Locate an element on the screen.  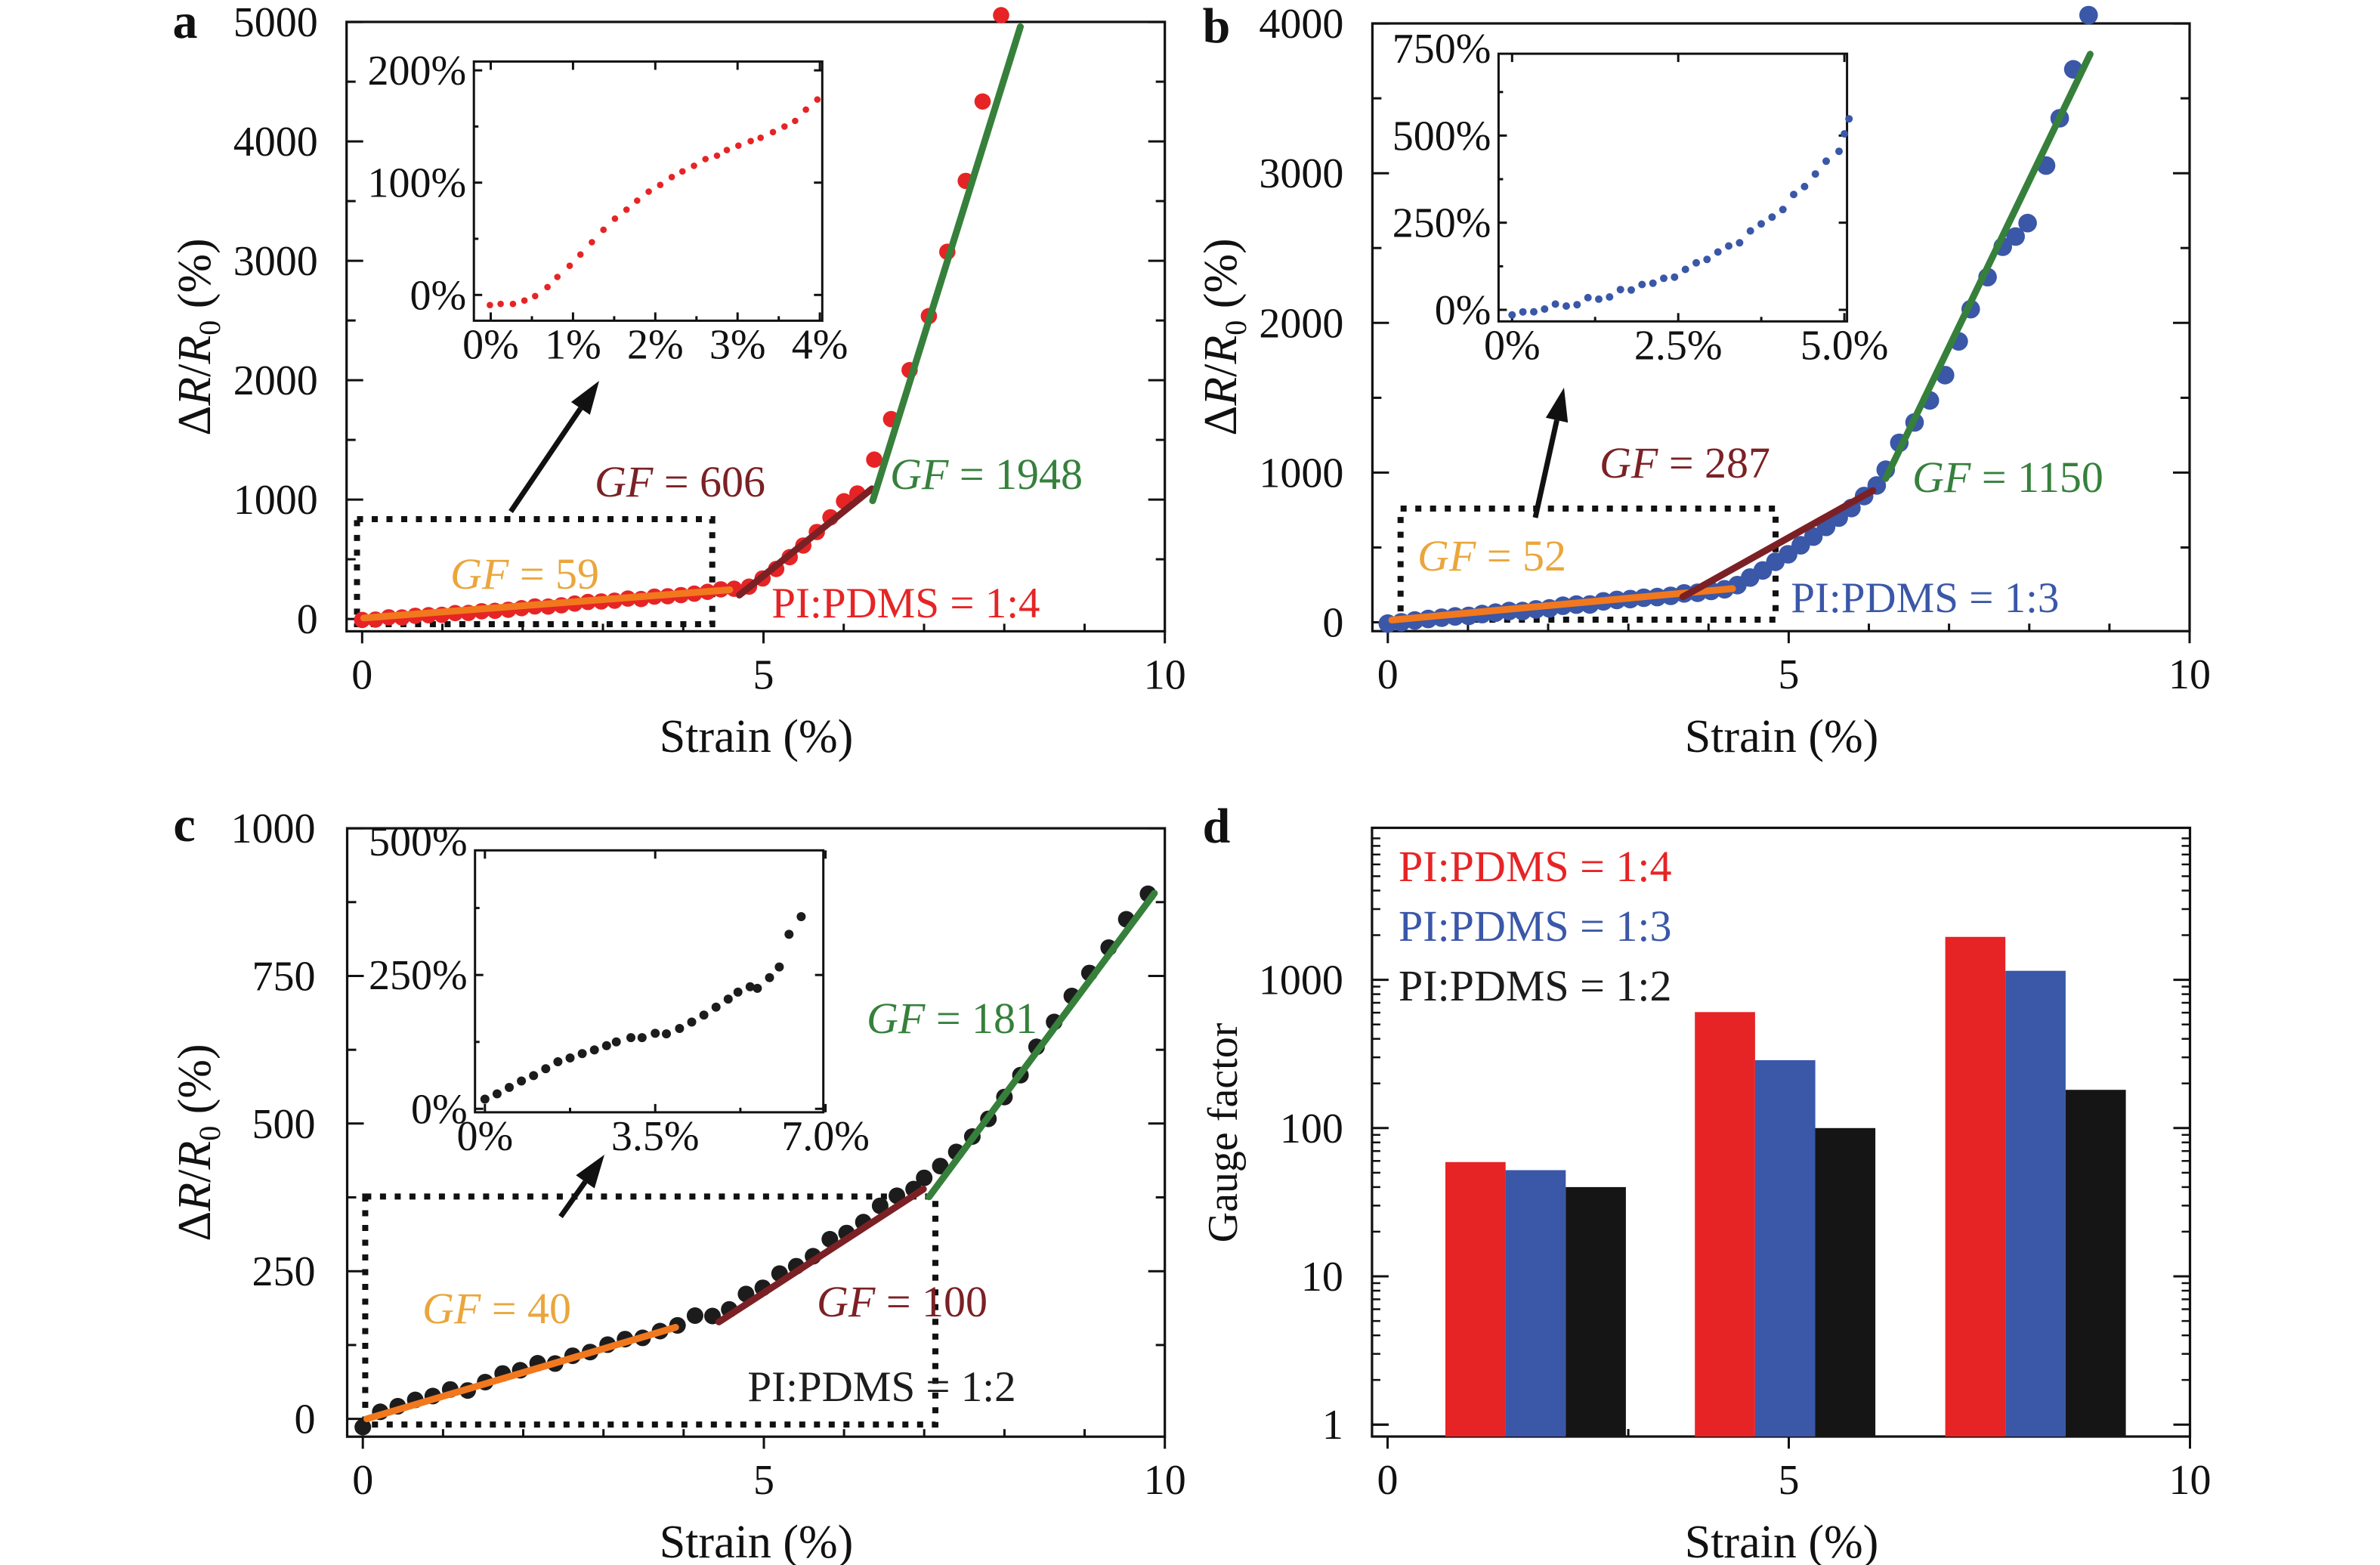
svg-text: GF = 1948 is located at coordinates (986, 474).